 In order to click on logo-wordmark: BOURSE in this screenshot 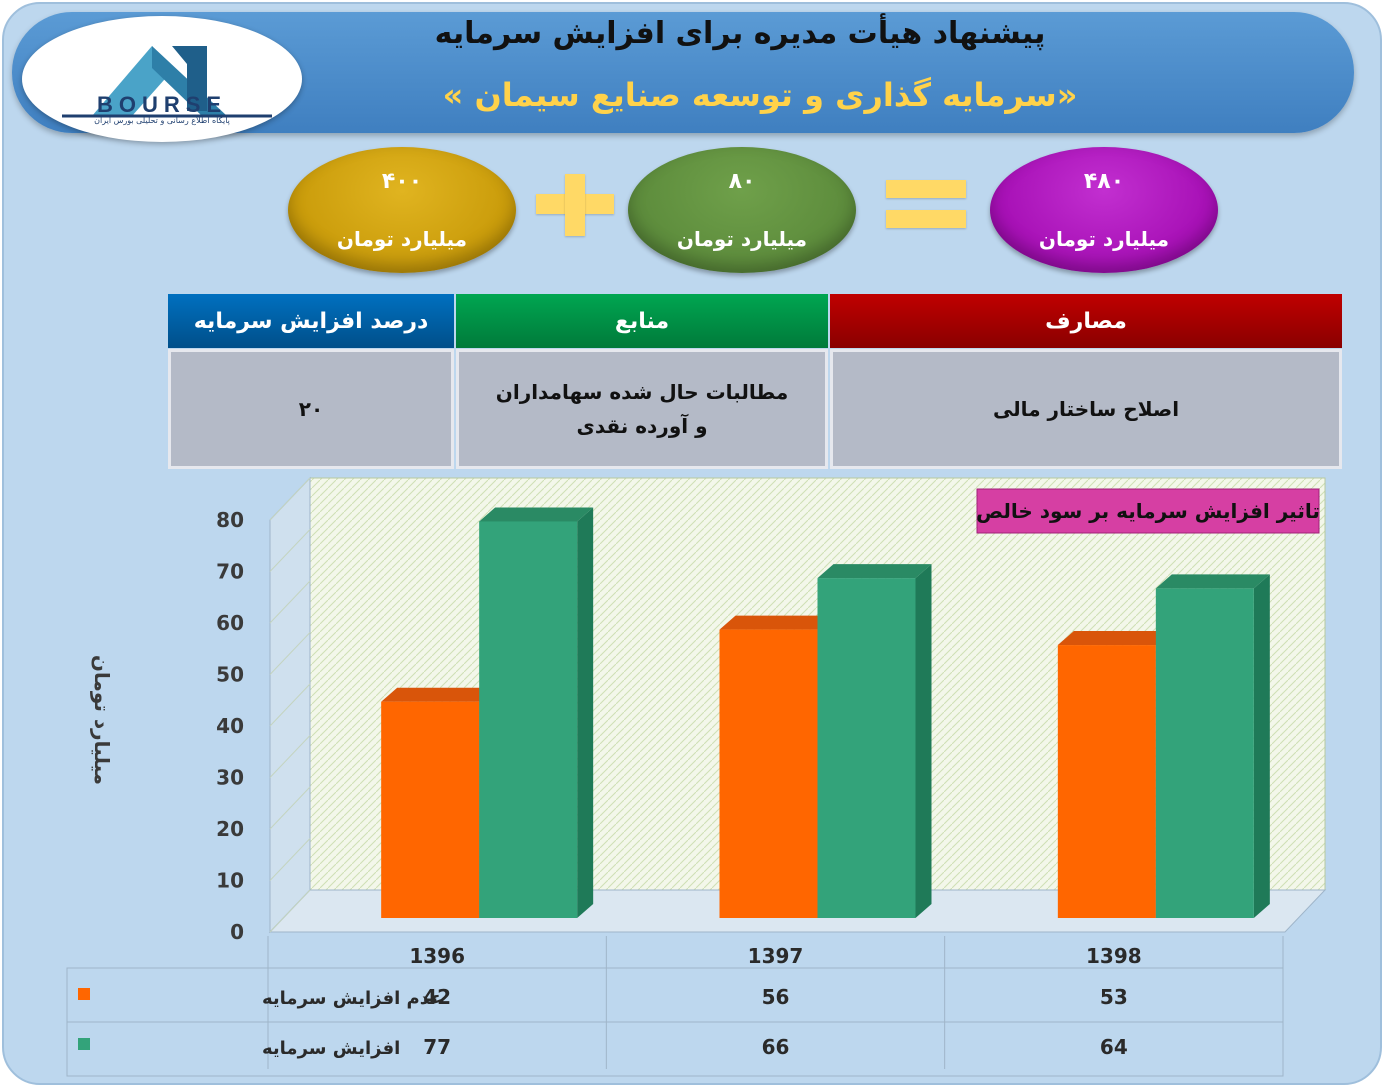, I will do `click(162, 104)`.